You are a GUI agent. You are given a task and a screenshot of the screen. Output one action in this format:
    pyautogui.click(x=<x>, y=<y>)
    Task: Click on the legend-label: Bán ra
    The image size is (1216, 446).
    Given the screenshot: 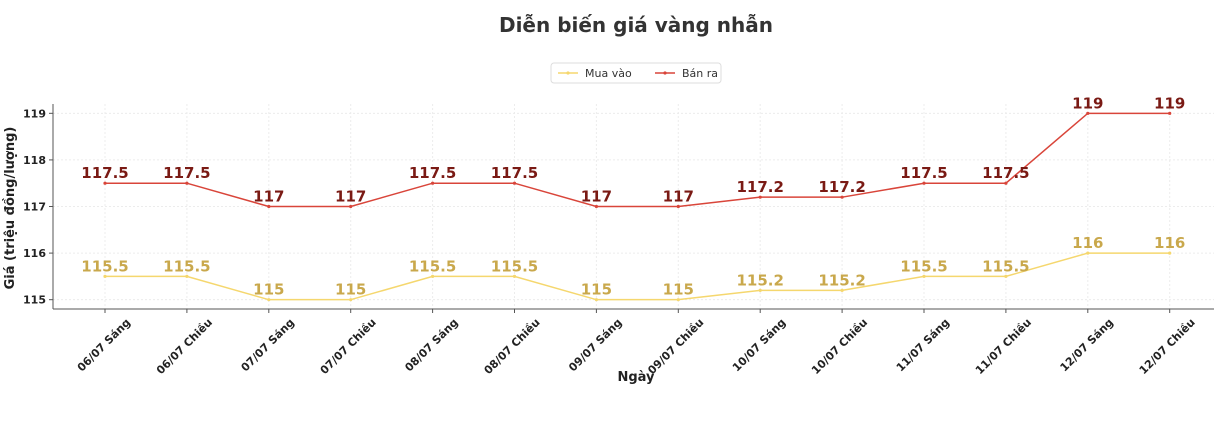 What is the action you would take?
    pyautogui.click(x=700, y=73)
    